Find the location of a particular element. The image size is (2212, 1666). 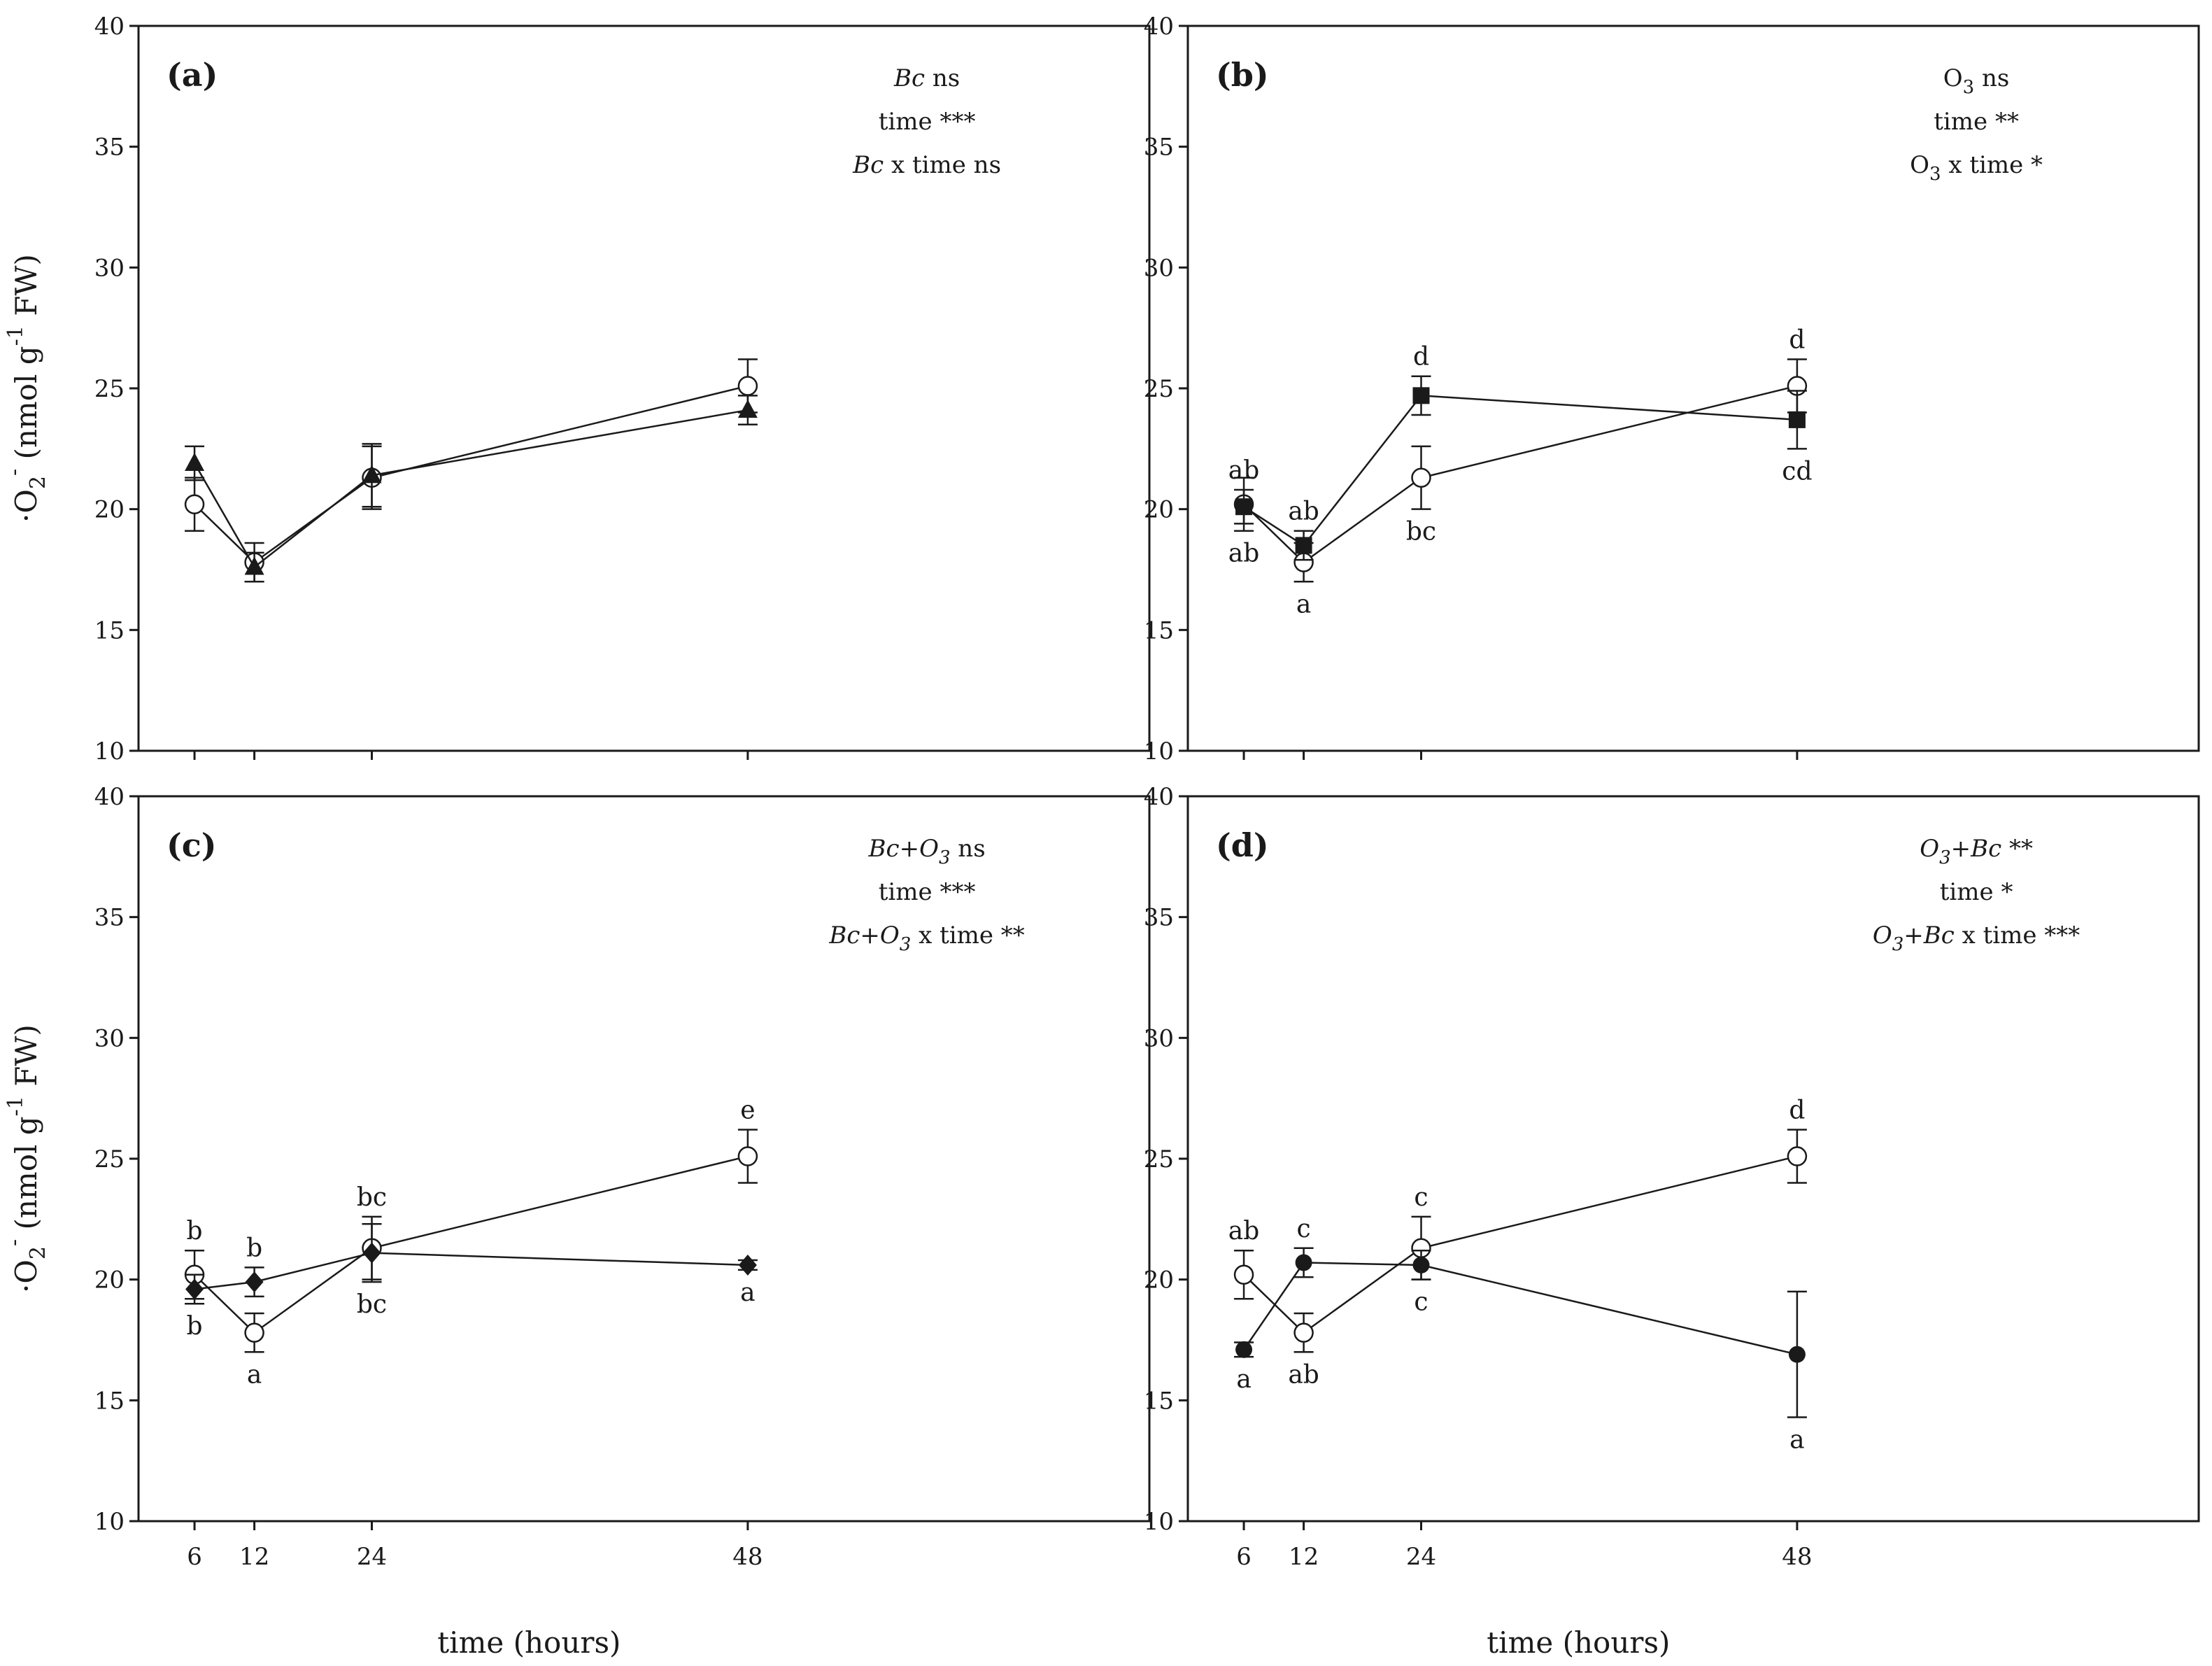

y-tick-label: 40 is located at coordinates (1159, 27).